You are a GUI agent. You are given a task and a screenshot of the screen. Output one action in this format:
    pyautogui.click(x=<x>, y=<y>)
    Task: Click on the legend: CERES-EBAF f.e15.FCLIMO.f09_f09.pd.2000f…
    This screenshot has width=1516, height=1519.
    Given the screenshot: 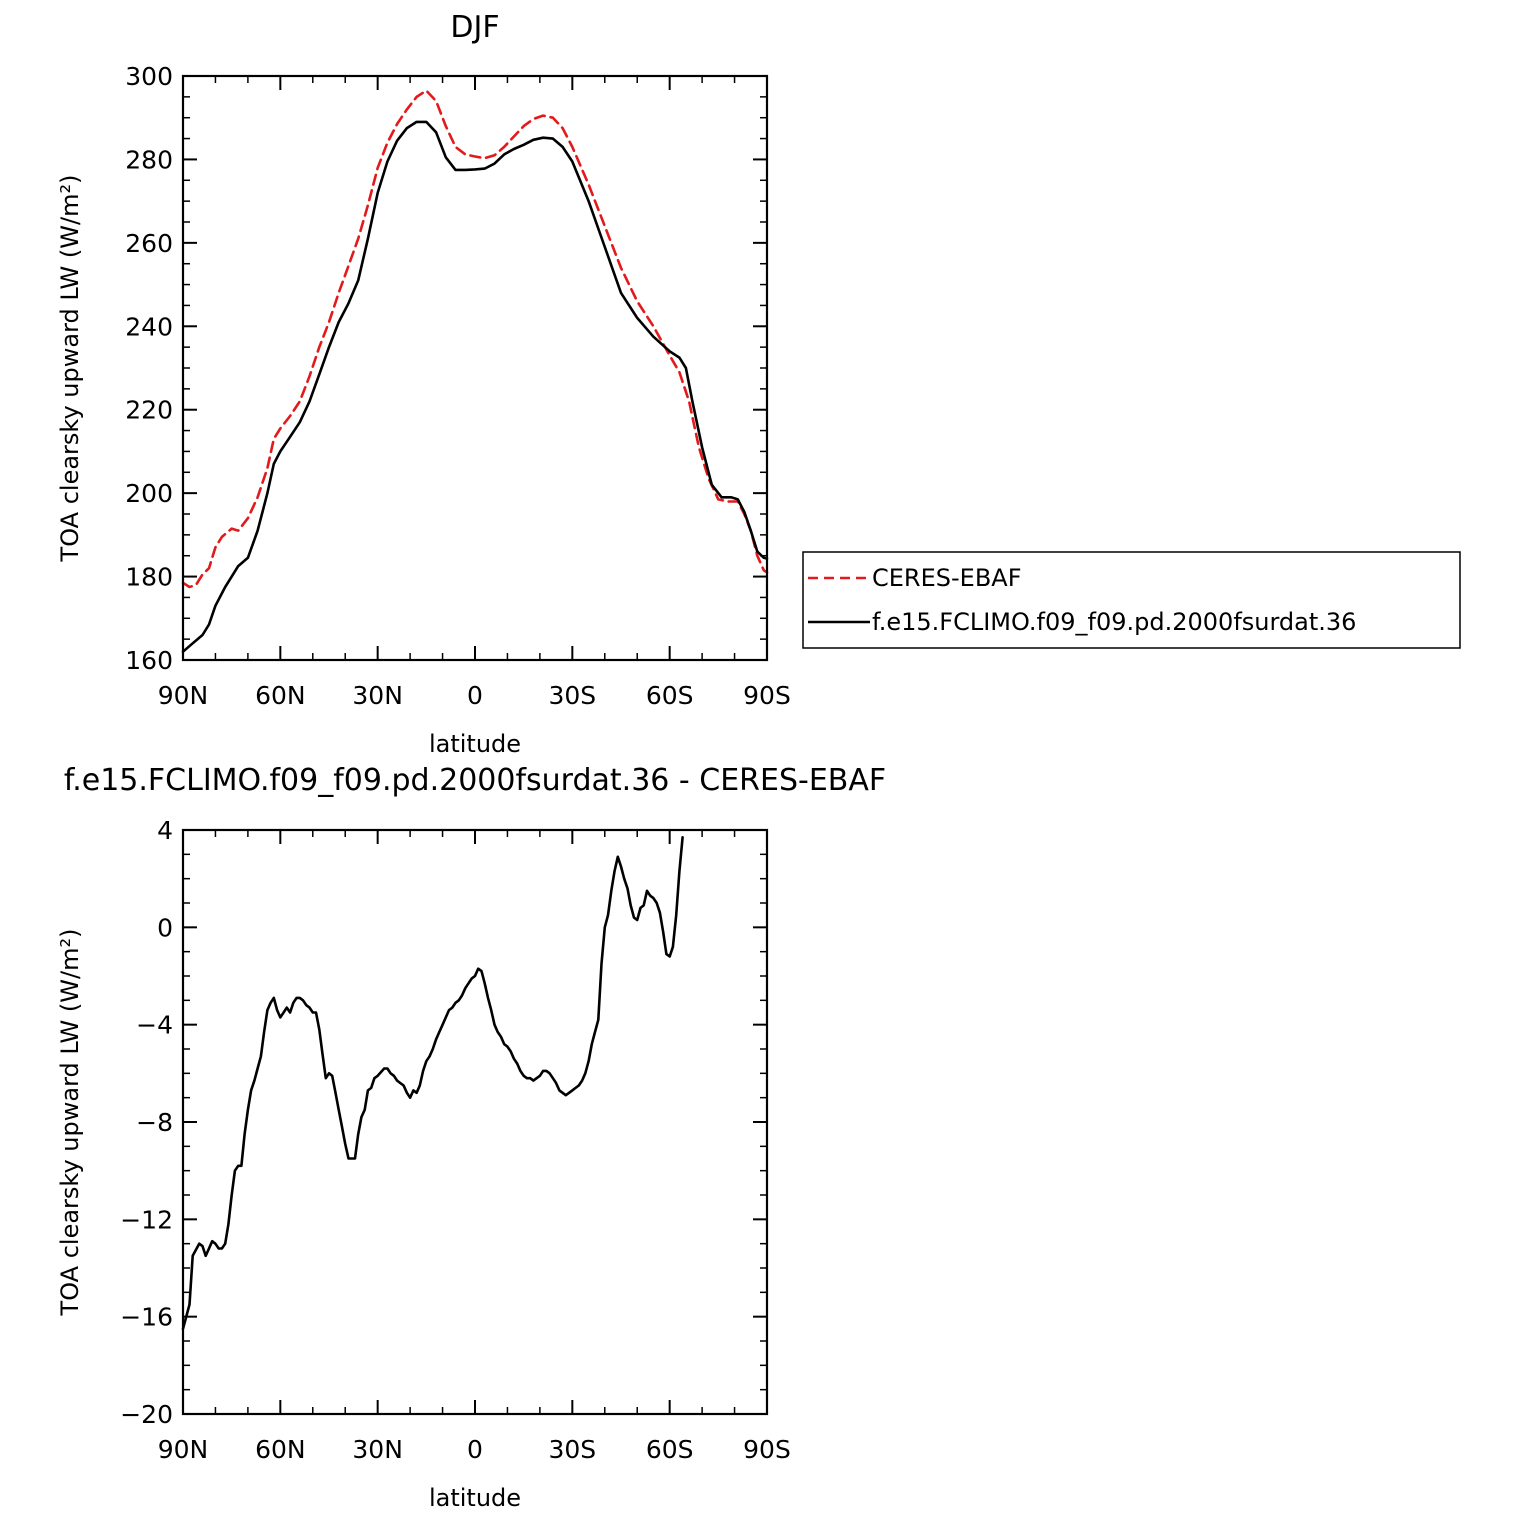 What is the action you would take?
    pyautogui.click(x=1131, y=600)
    